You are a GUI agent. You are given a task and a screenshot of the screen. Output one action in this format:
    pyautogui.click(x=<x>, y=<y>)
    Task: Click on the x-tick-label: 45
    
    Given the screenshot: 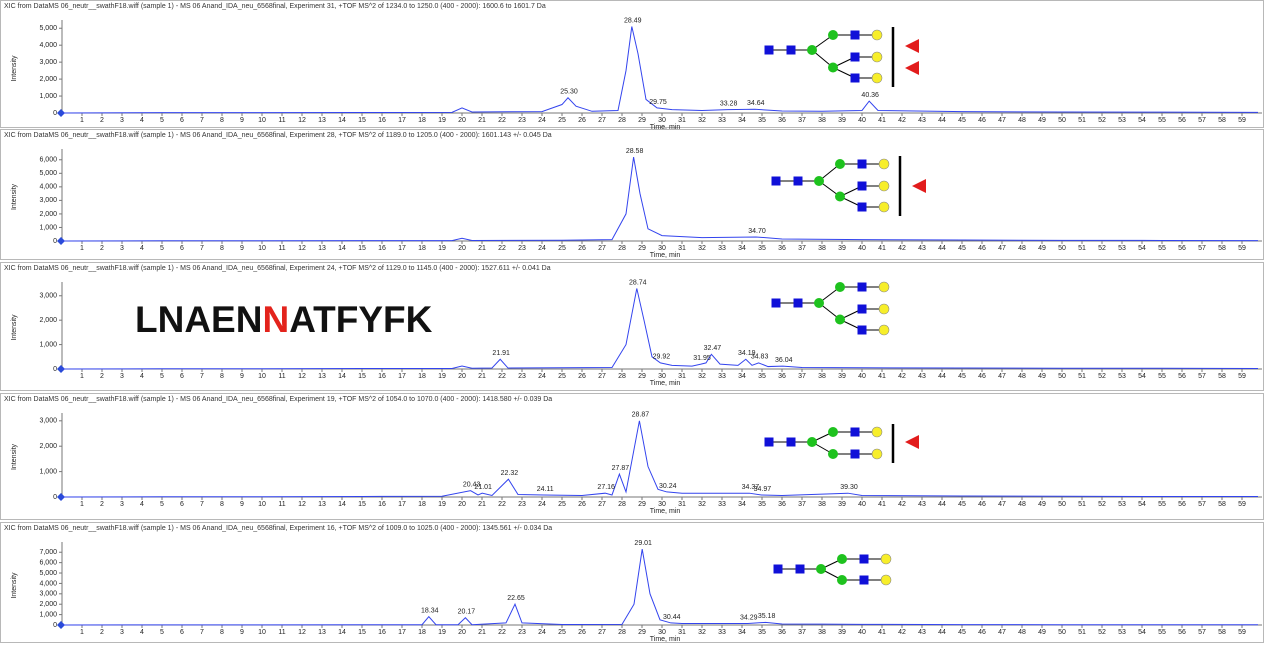 What is the action you would take?
    pyautogui.click(x=962, y=248)
    